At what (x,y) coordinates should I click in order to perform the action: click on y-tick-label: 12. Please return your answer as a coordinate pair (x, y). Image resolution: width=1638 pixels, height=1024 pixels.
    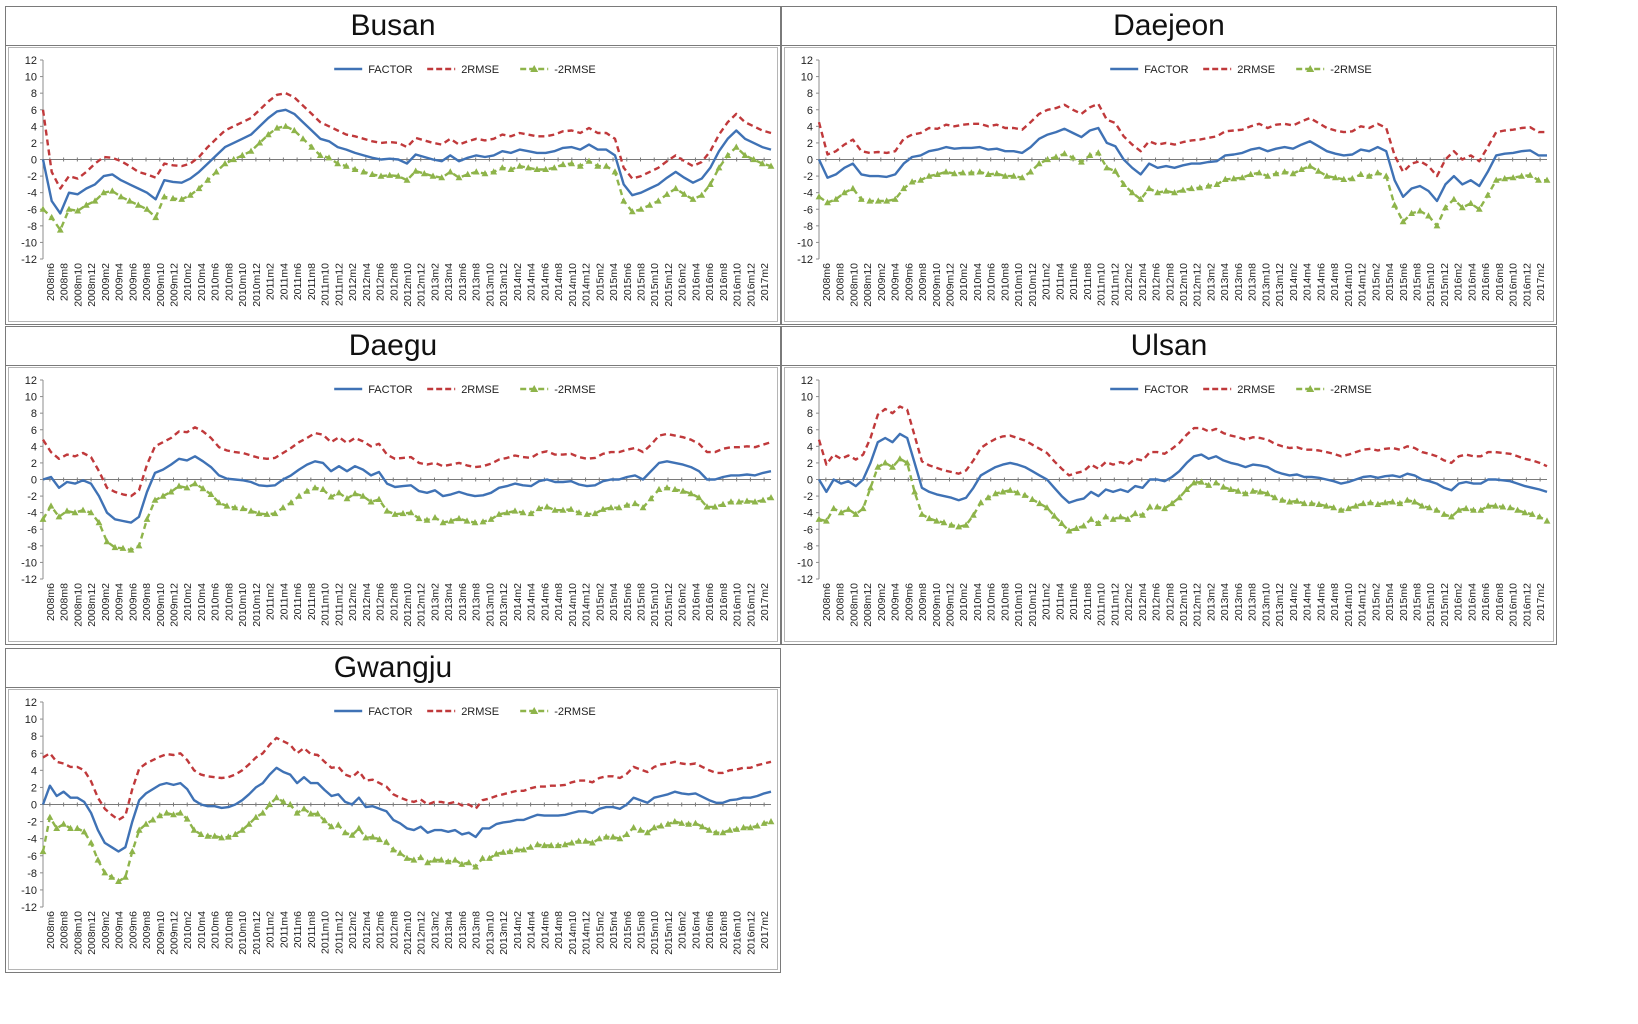
    Looking at the image, I should click on (31, 61).